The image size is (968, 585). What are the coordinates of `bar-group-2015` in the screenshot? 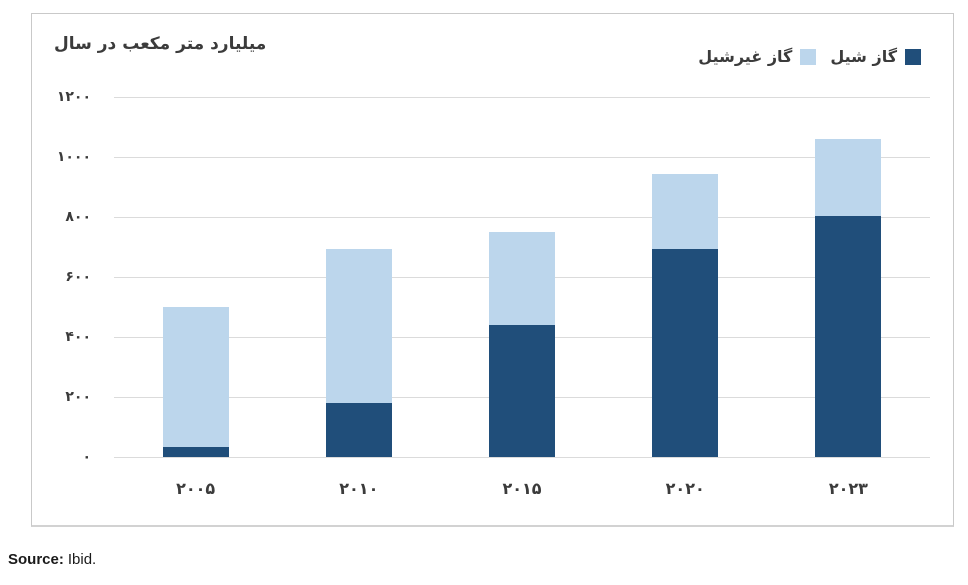 It's located at (522, 277).